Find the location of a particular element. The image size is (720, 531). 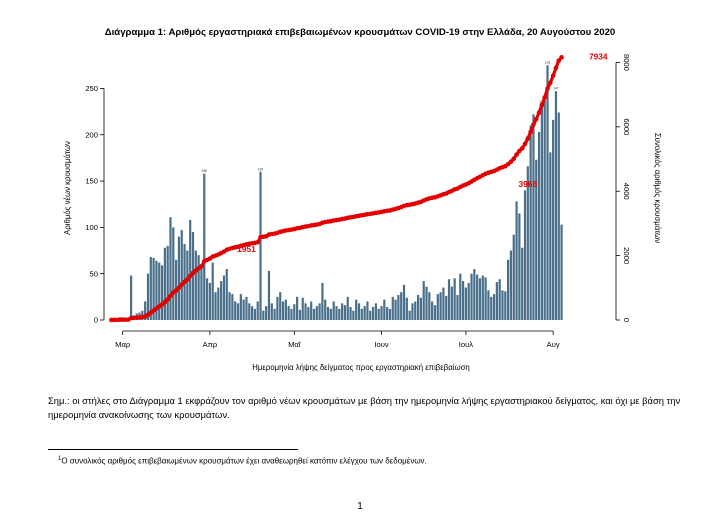

footnote-divider is located at coordinates (173, 449).